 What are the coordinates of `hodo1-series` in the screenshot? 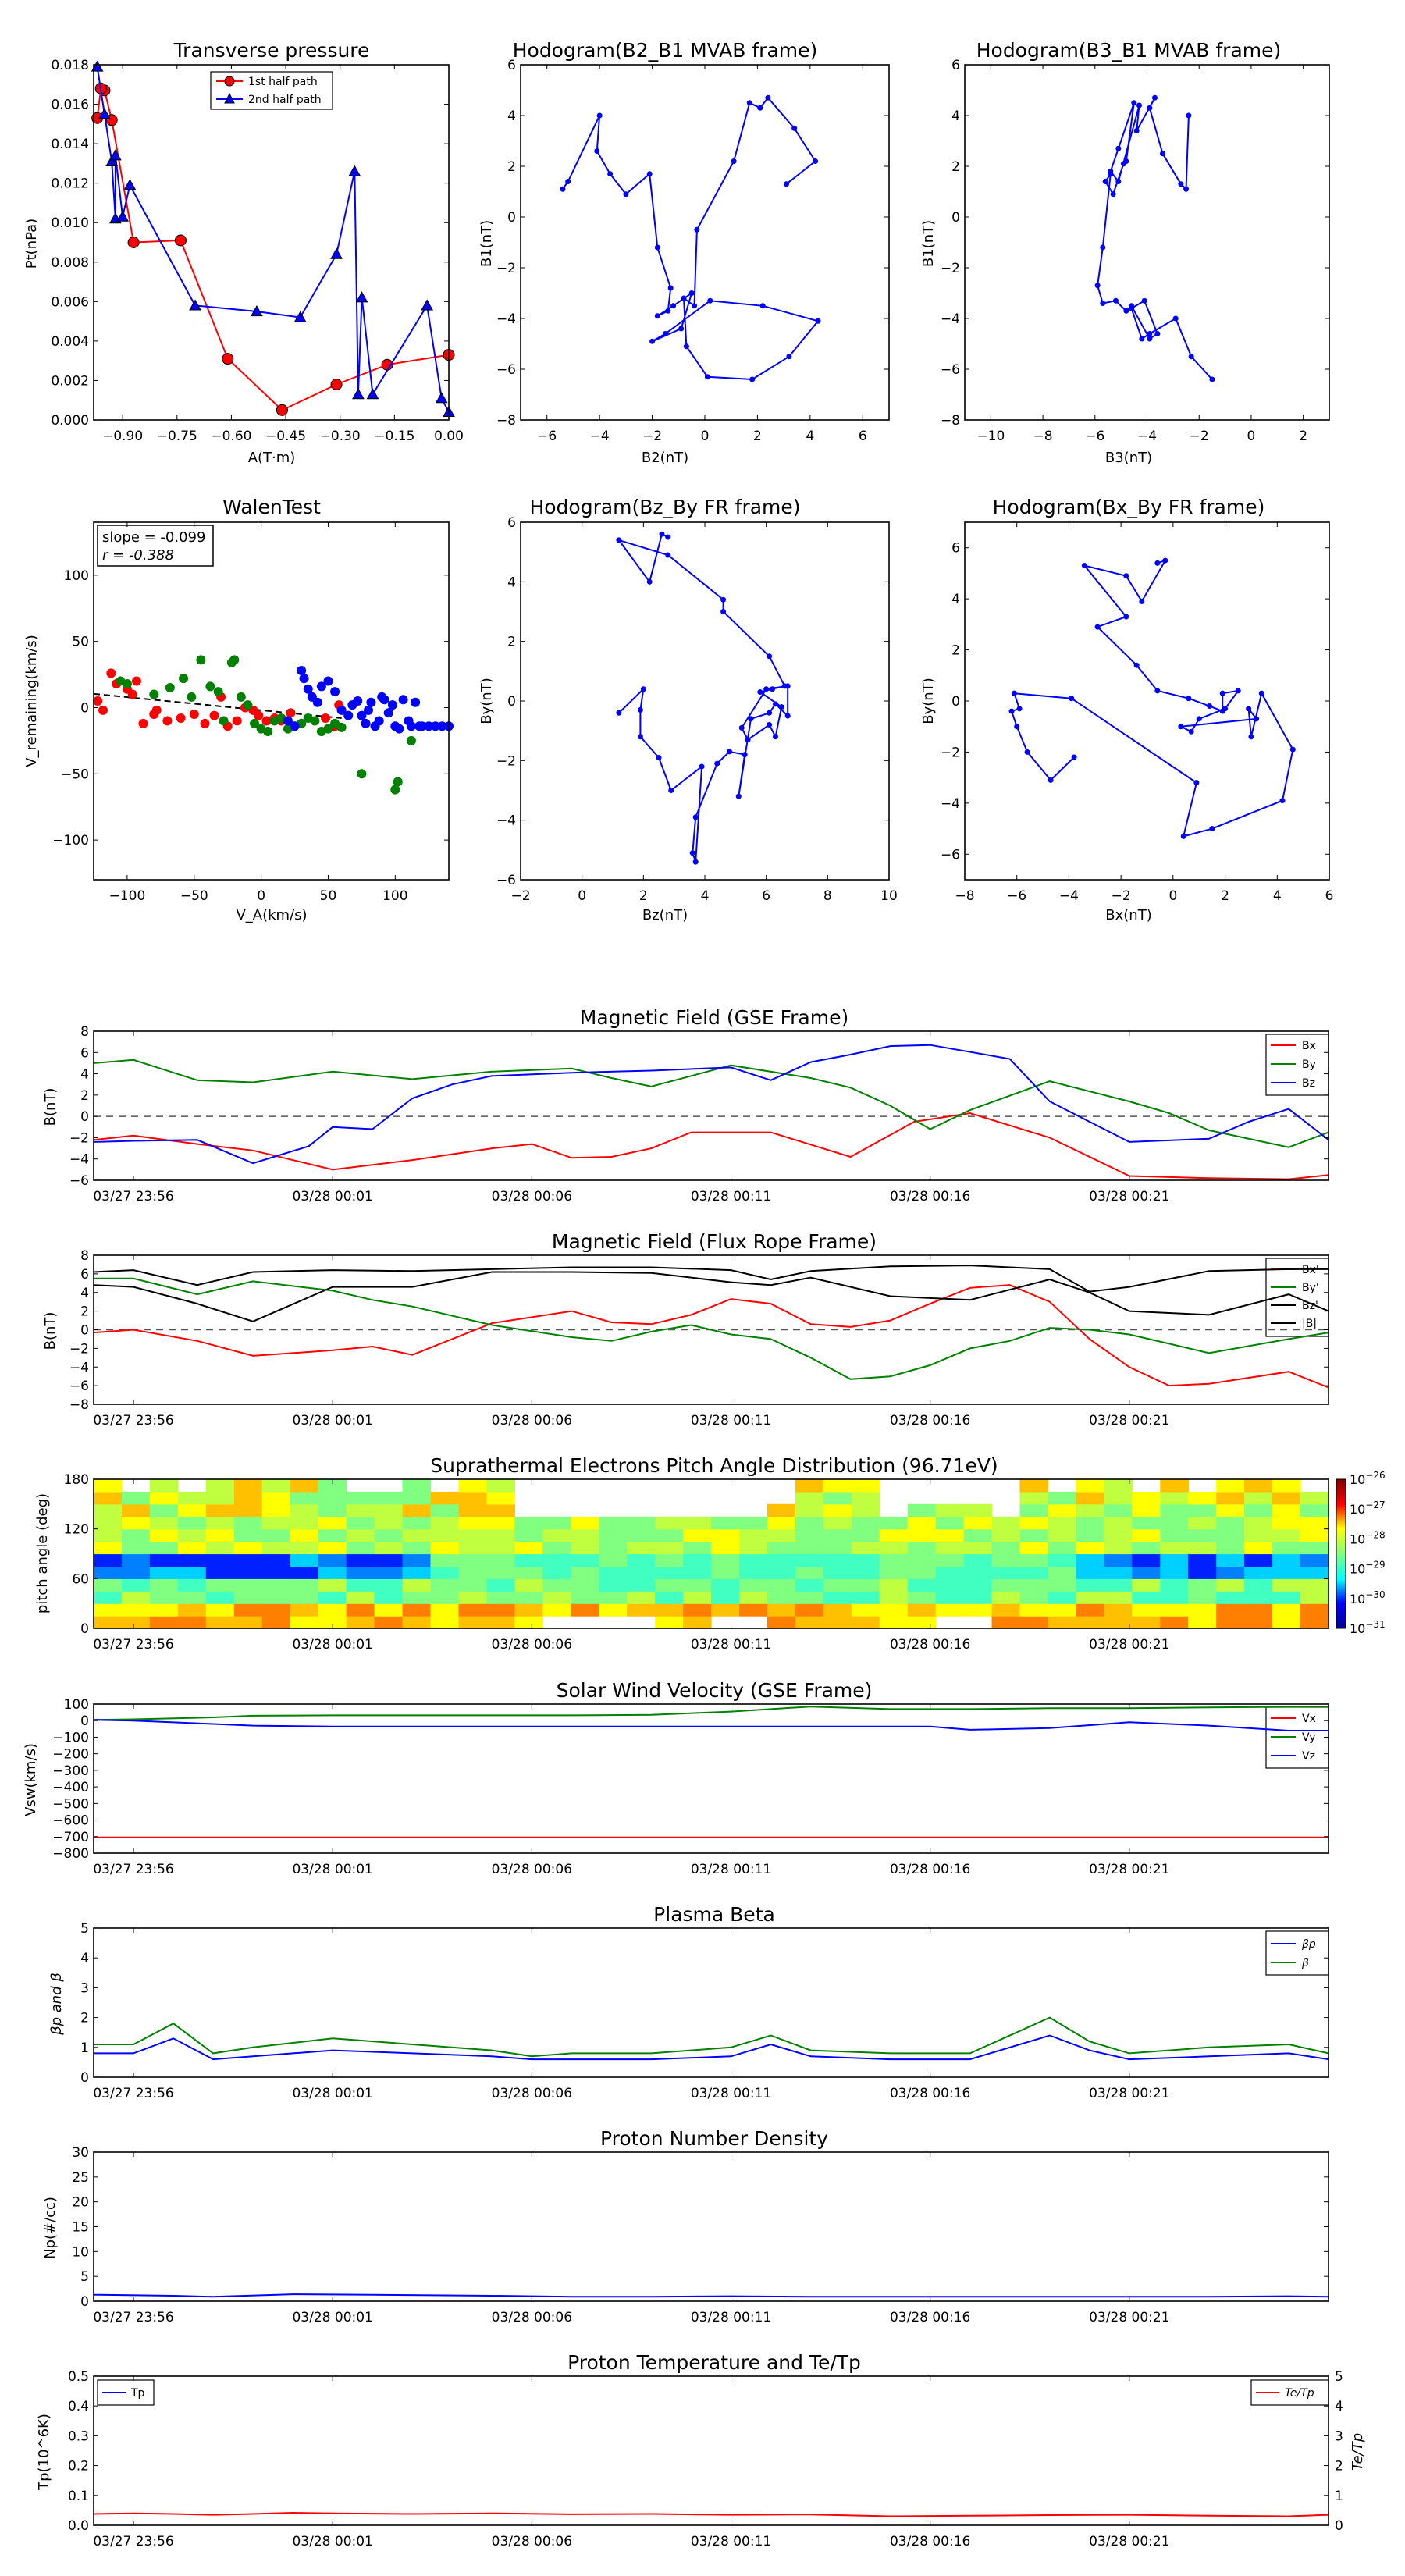 It's located at (690, 238).